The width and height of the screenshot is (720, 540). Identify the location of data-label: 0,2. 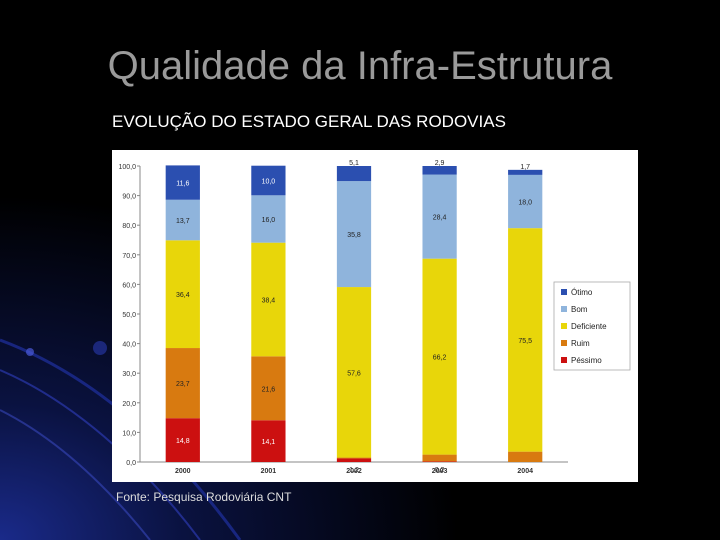
(440, 470).